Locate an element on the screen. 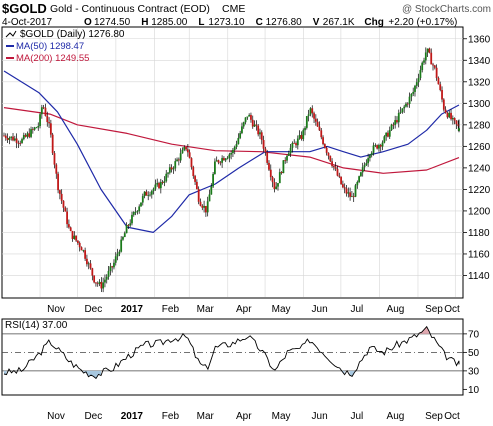  rsi-title: RSI(14) 37.00 is located at coordinates (36, 325).